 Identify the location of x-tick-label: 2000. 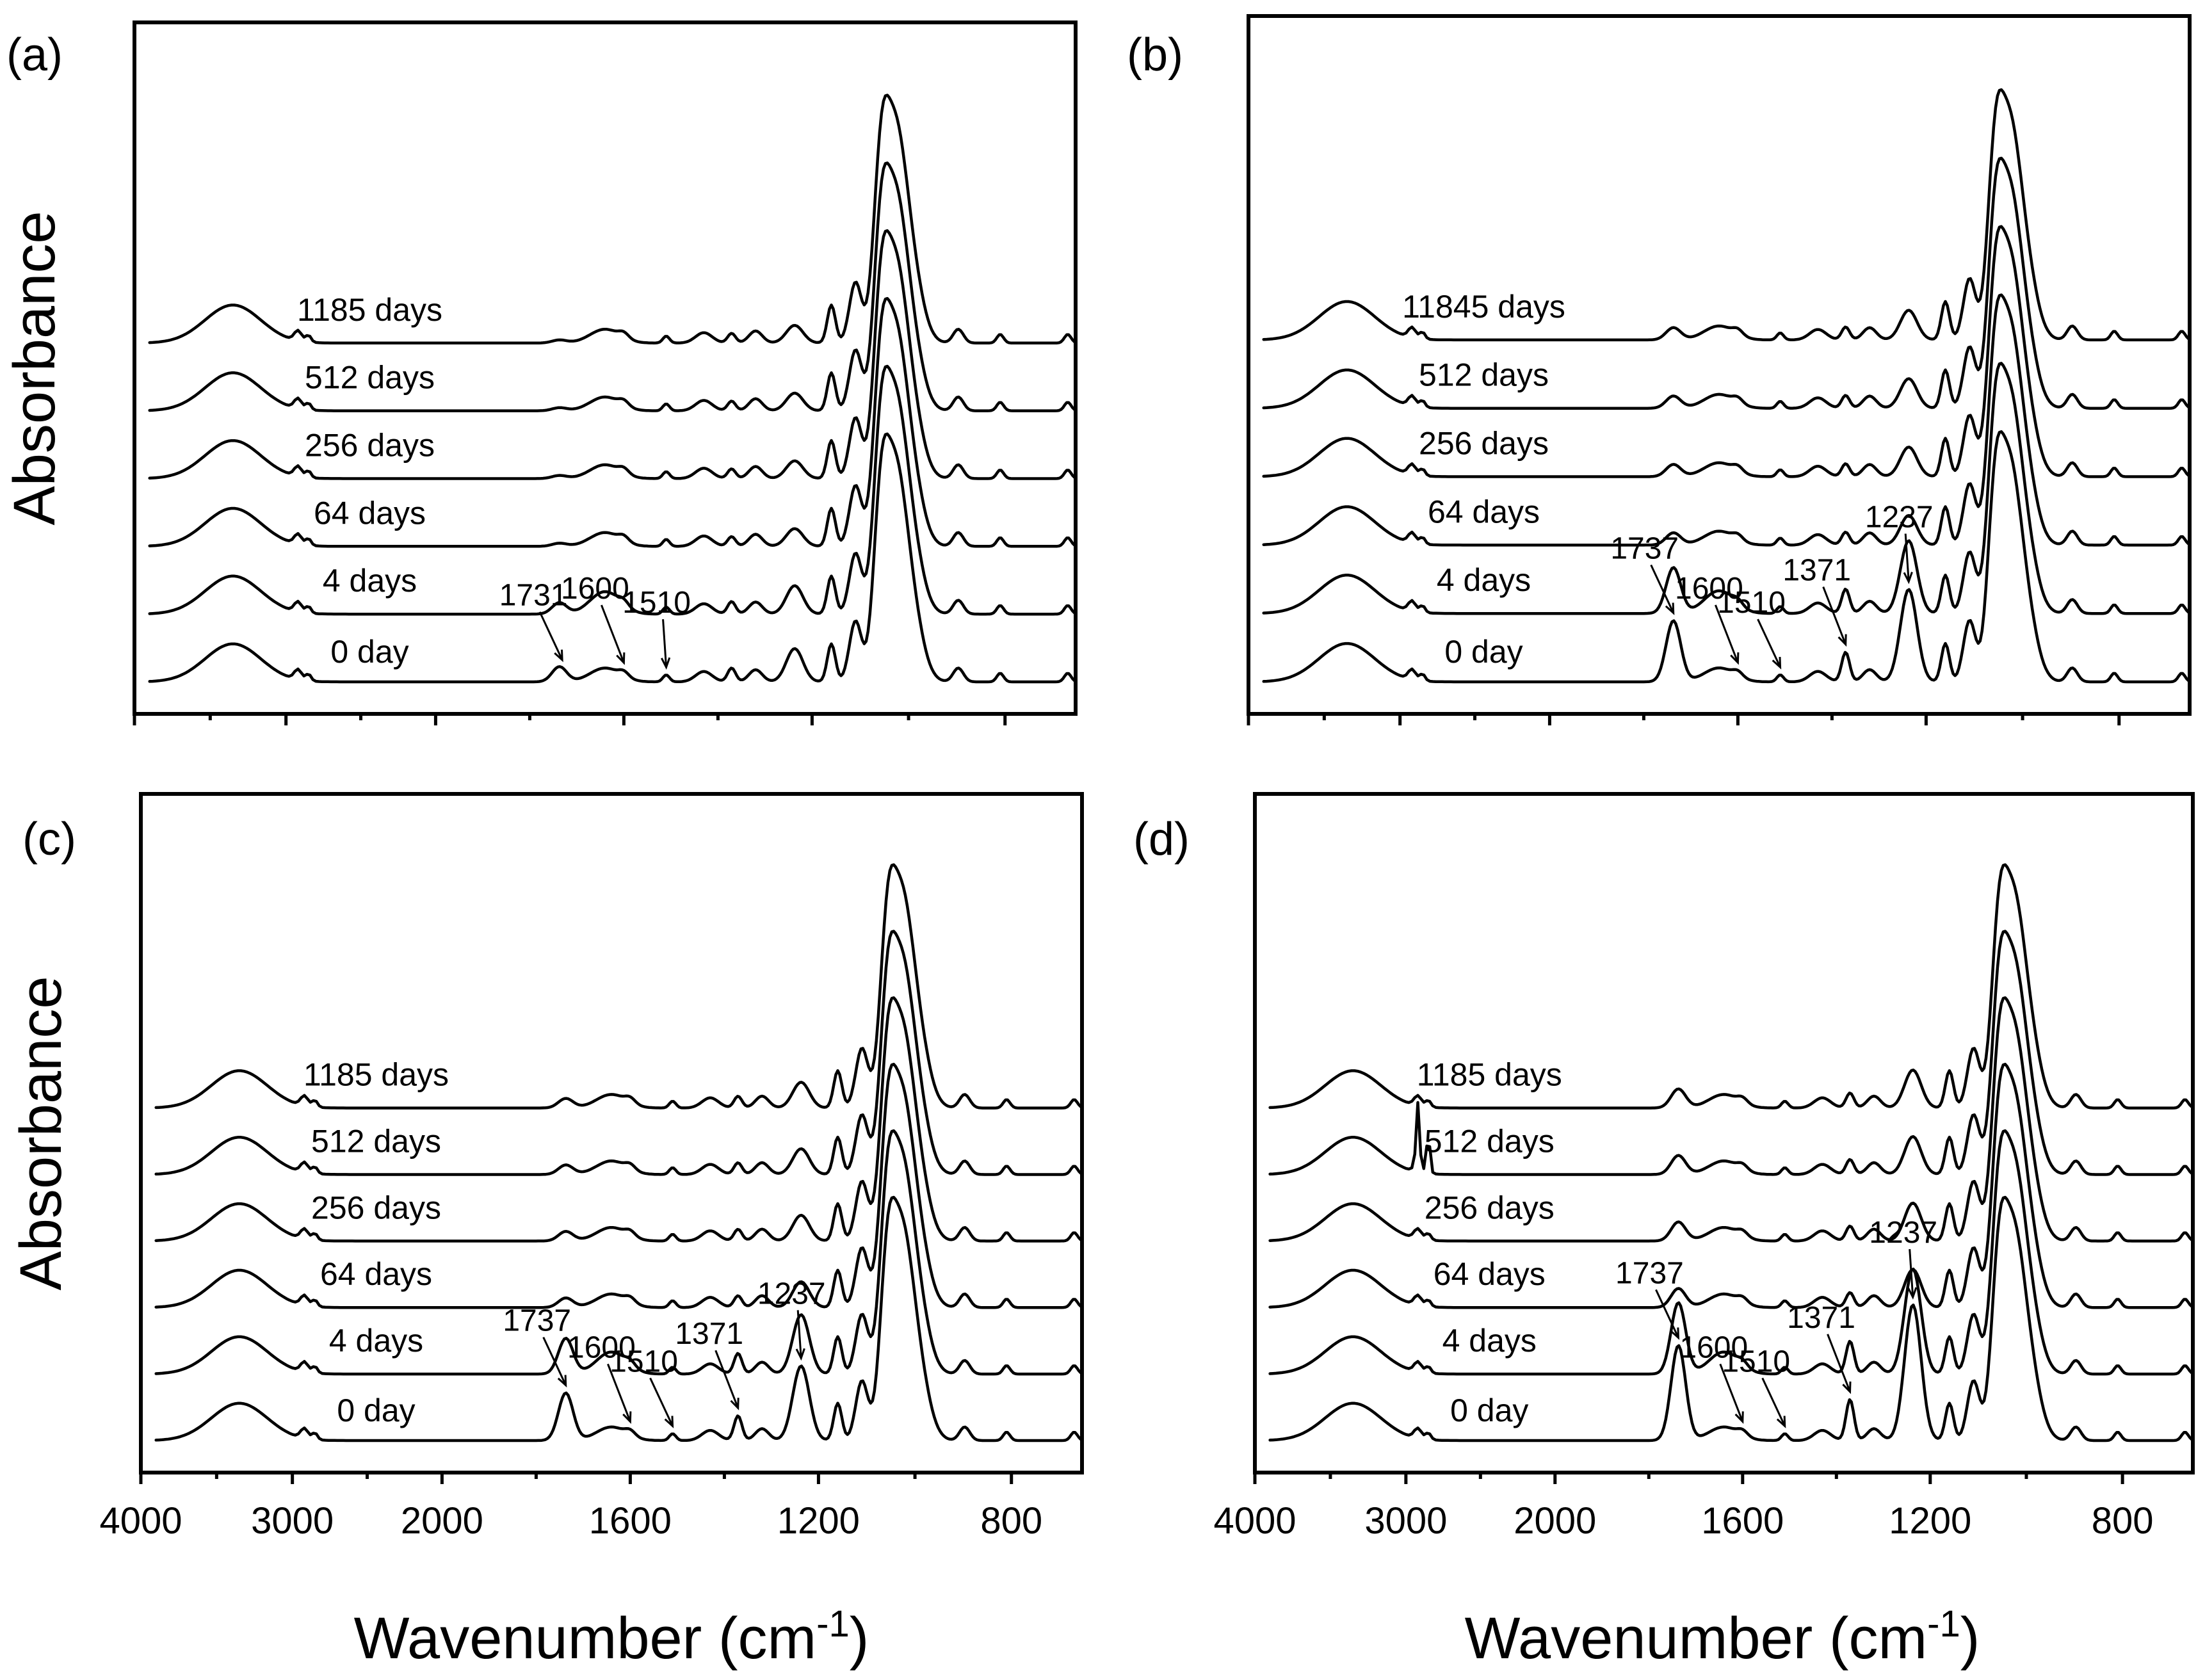
(1555, 1521).